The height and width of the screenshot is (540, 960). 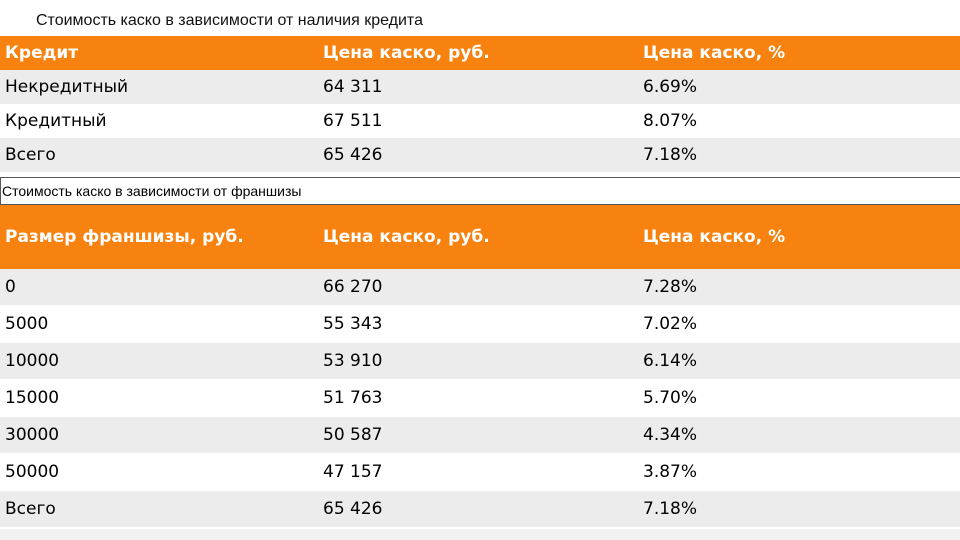 I want to click on header-cell: Кредит, so click(x=159, y=53).